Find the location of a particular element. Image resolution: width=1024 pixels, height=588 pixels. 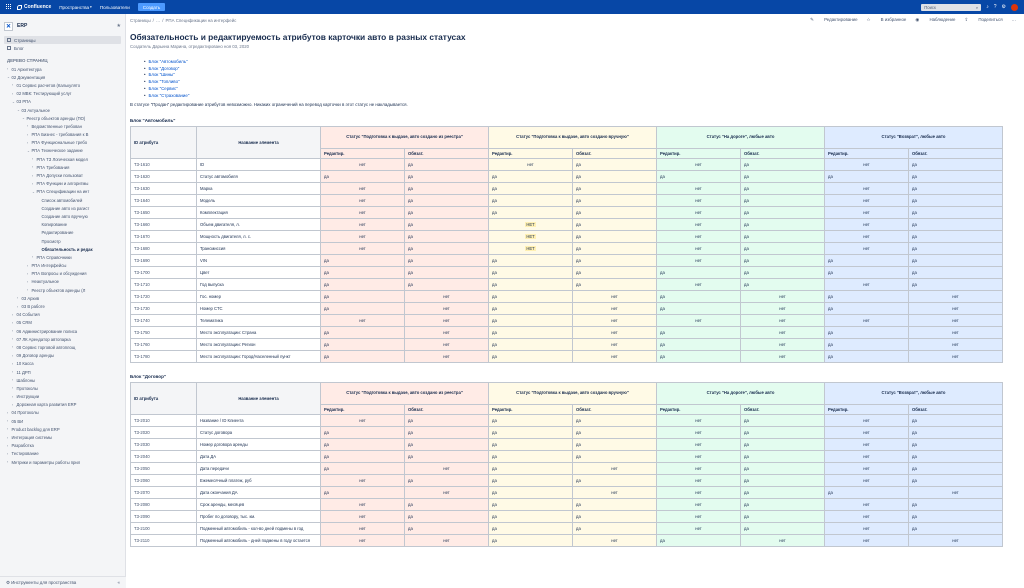

settings-icon: ⚙ is located at coordinates (1003, 7).